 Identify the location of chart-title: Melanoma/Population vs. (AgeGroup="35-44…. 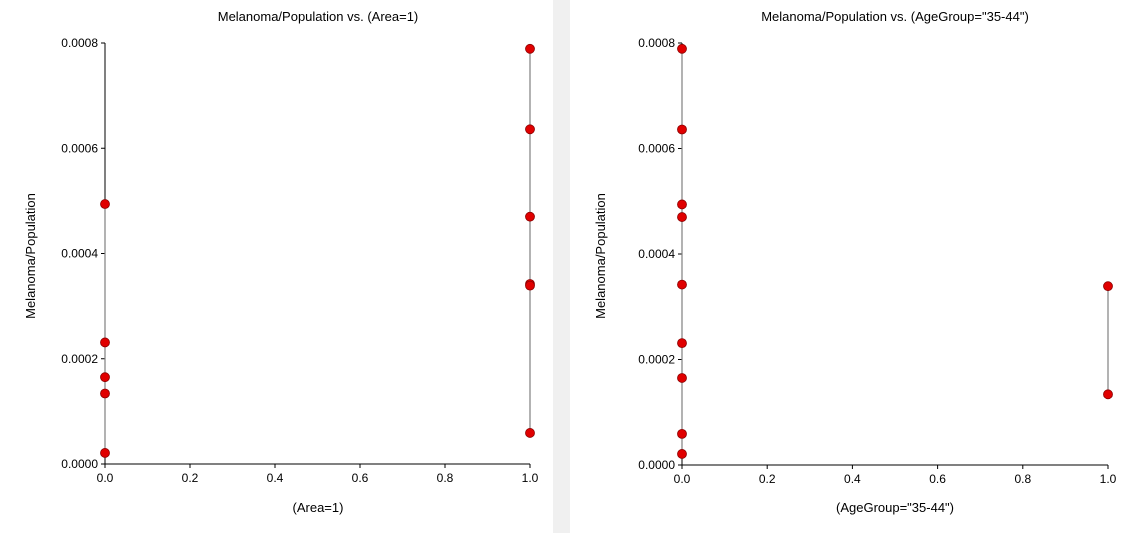
(895, 16).